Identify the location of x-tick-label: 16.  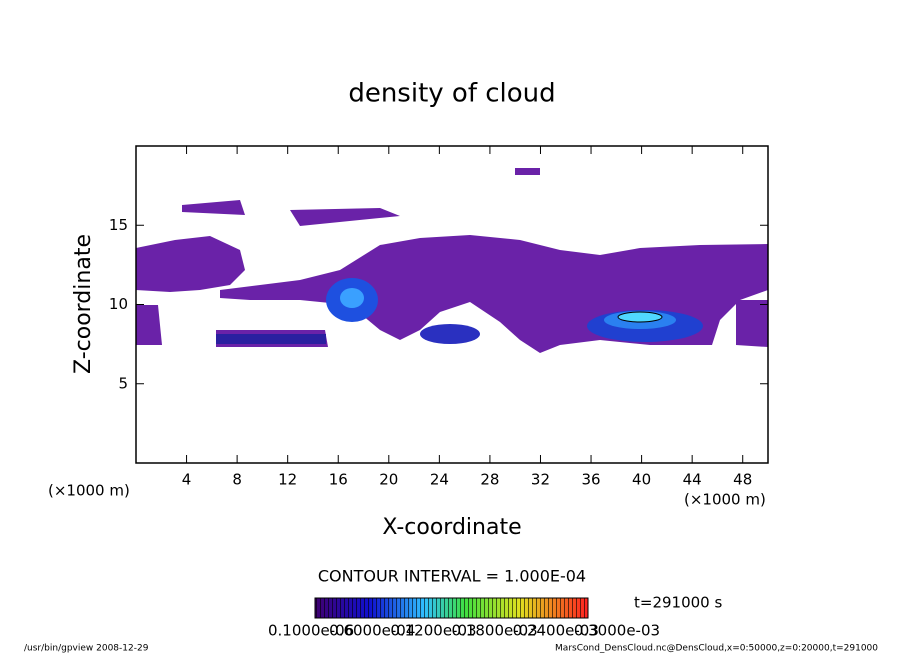
(338, 480).